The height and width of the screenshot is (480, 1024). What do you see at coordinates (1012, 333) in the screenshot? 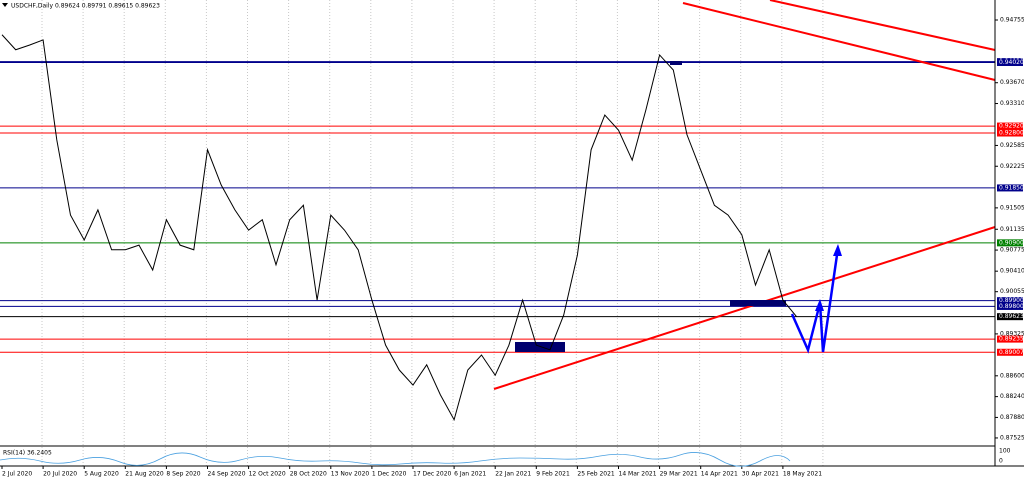
I see `y-tick-label: 0.89325` at bounding box center [1012, 333].